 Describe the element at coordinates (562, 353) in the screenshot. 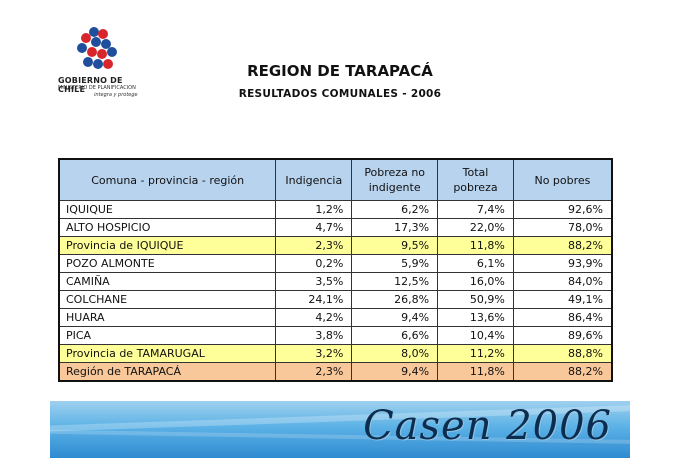

I see `cell-no-pobres: 88,8%` at that location.